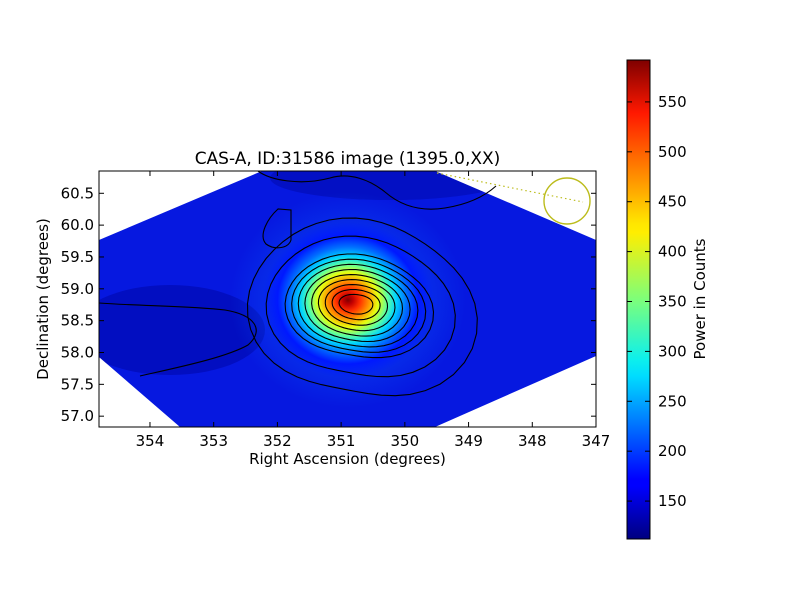  What do you see at coordinates (700, 298) in the screenshot?
I see `colorbar-label: Power in Counts` at bounding box center [700, 298].